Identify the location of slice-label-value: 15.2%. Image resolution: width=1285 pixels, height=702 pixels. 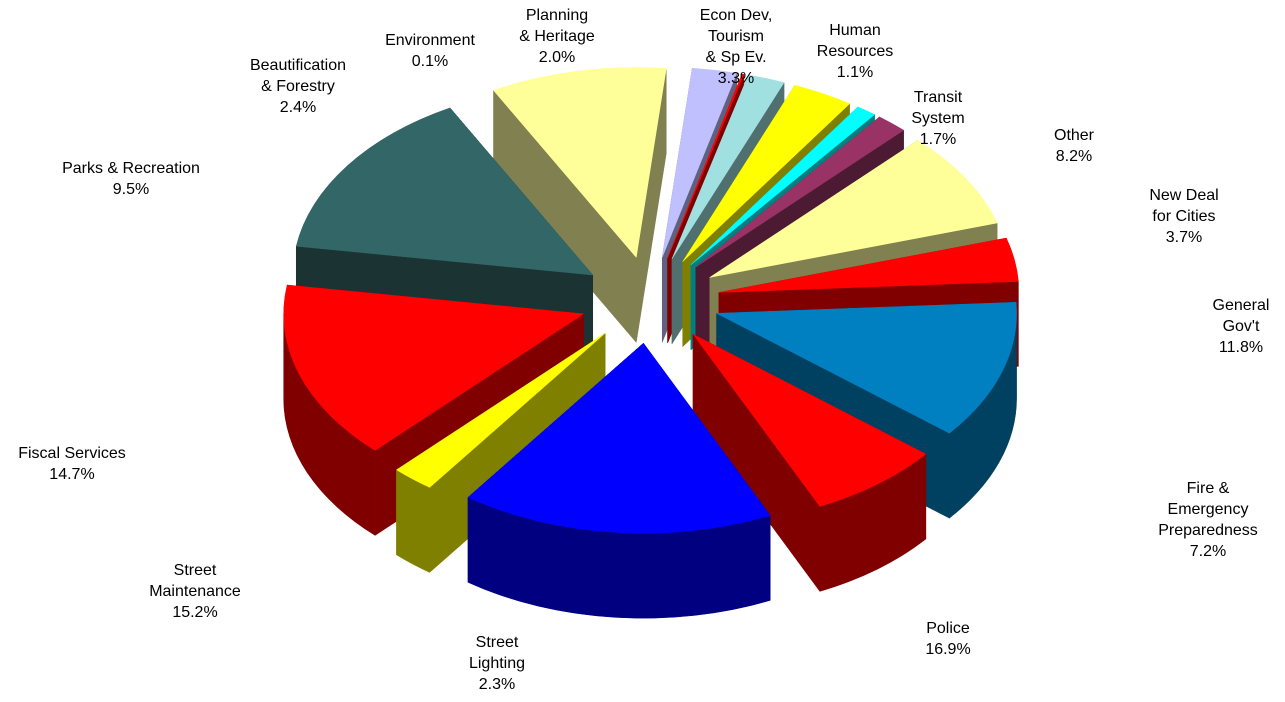
(195, 612).